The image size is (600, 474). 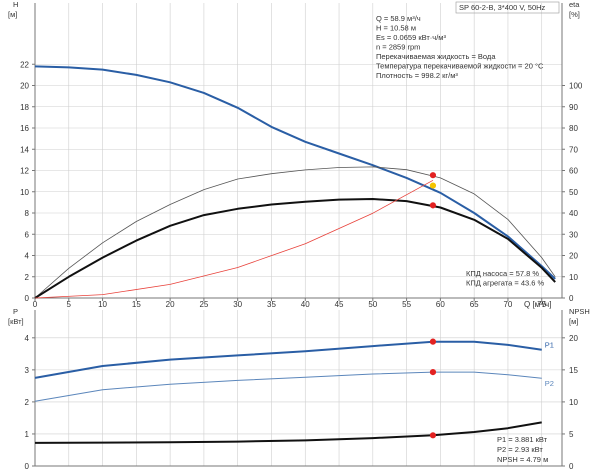 I want to click on right-axis-label: NPSH, so click(x=579, y=311).